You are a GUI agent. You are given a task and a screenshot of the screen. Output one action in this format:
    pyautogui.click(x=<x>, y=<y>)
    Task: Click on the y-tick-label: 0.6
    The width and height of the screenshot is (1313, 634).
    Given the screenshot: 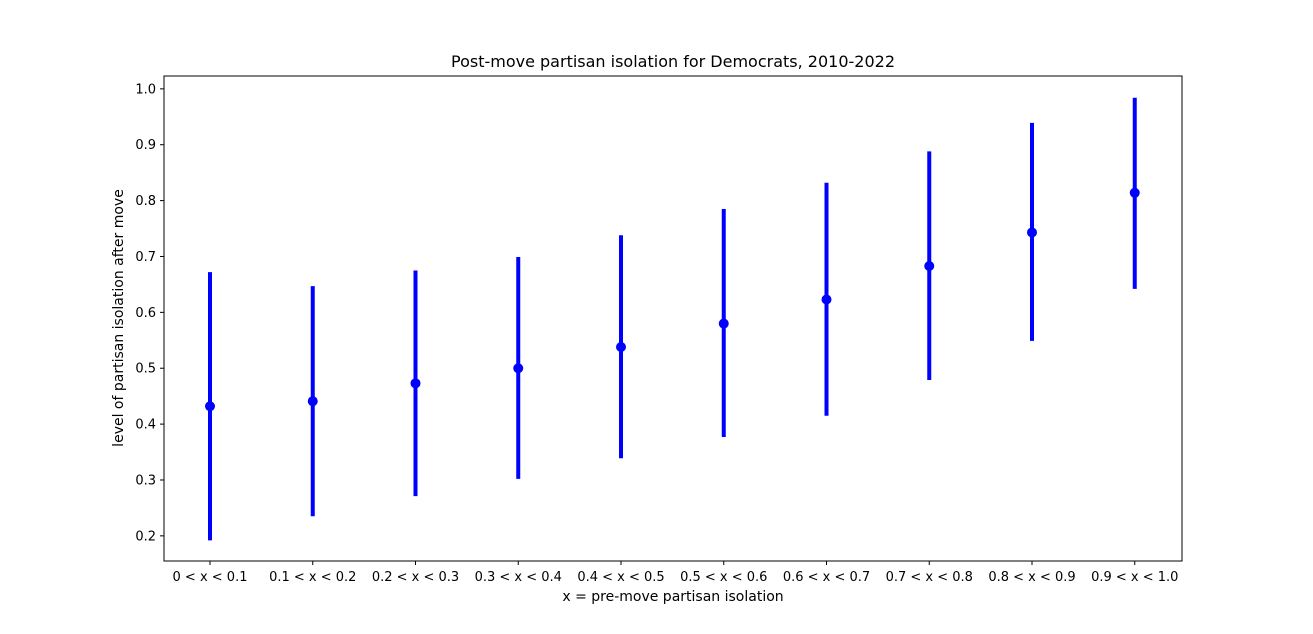 What is the action you would take?
    pyautogui.click(x=145, y=313)
    